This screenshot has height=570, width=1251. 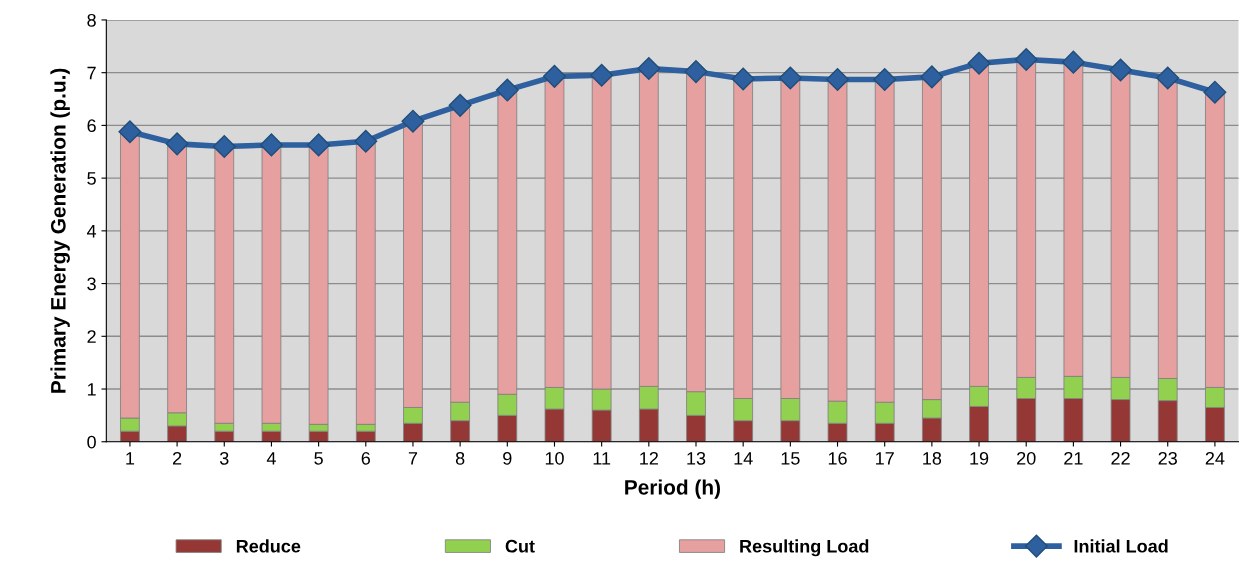 What do you see at coordinates (507, 458) in the screenshot?
I see `x-tick-label: 9` at bounding box center [507, 458].